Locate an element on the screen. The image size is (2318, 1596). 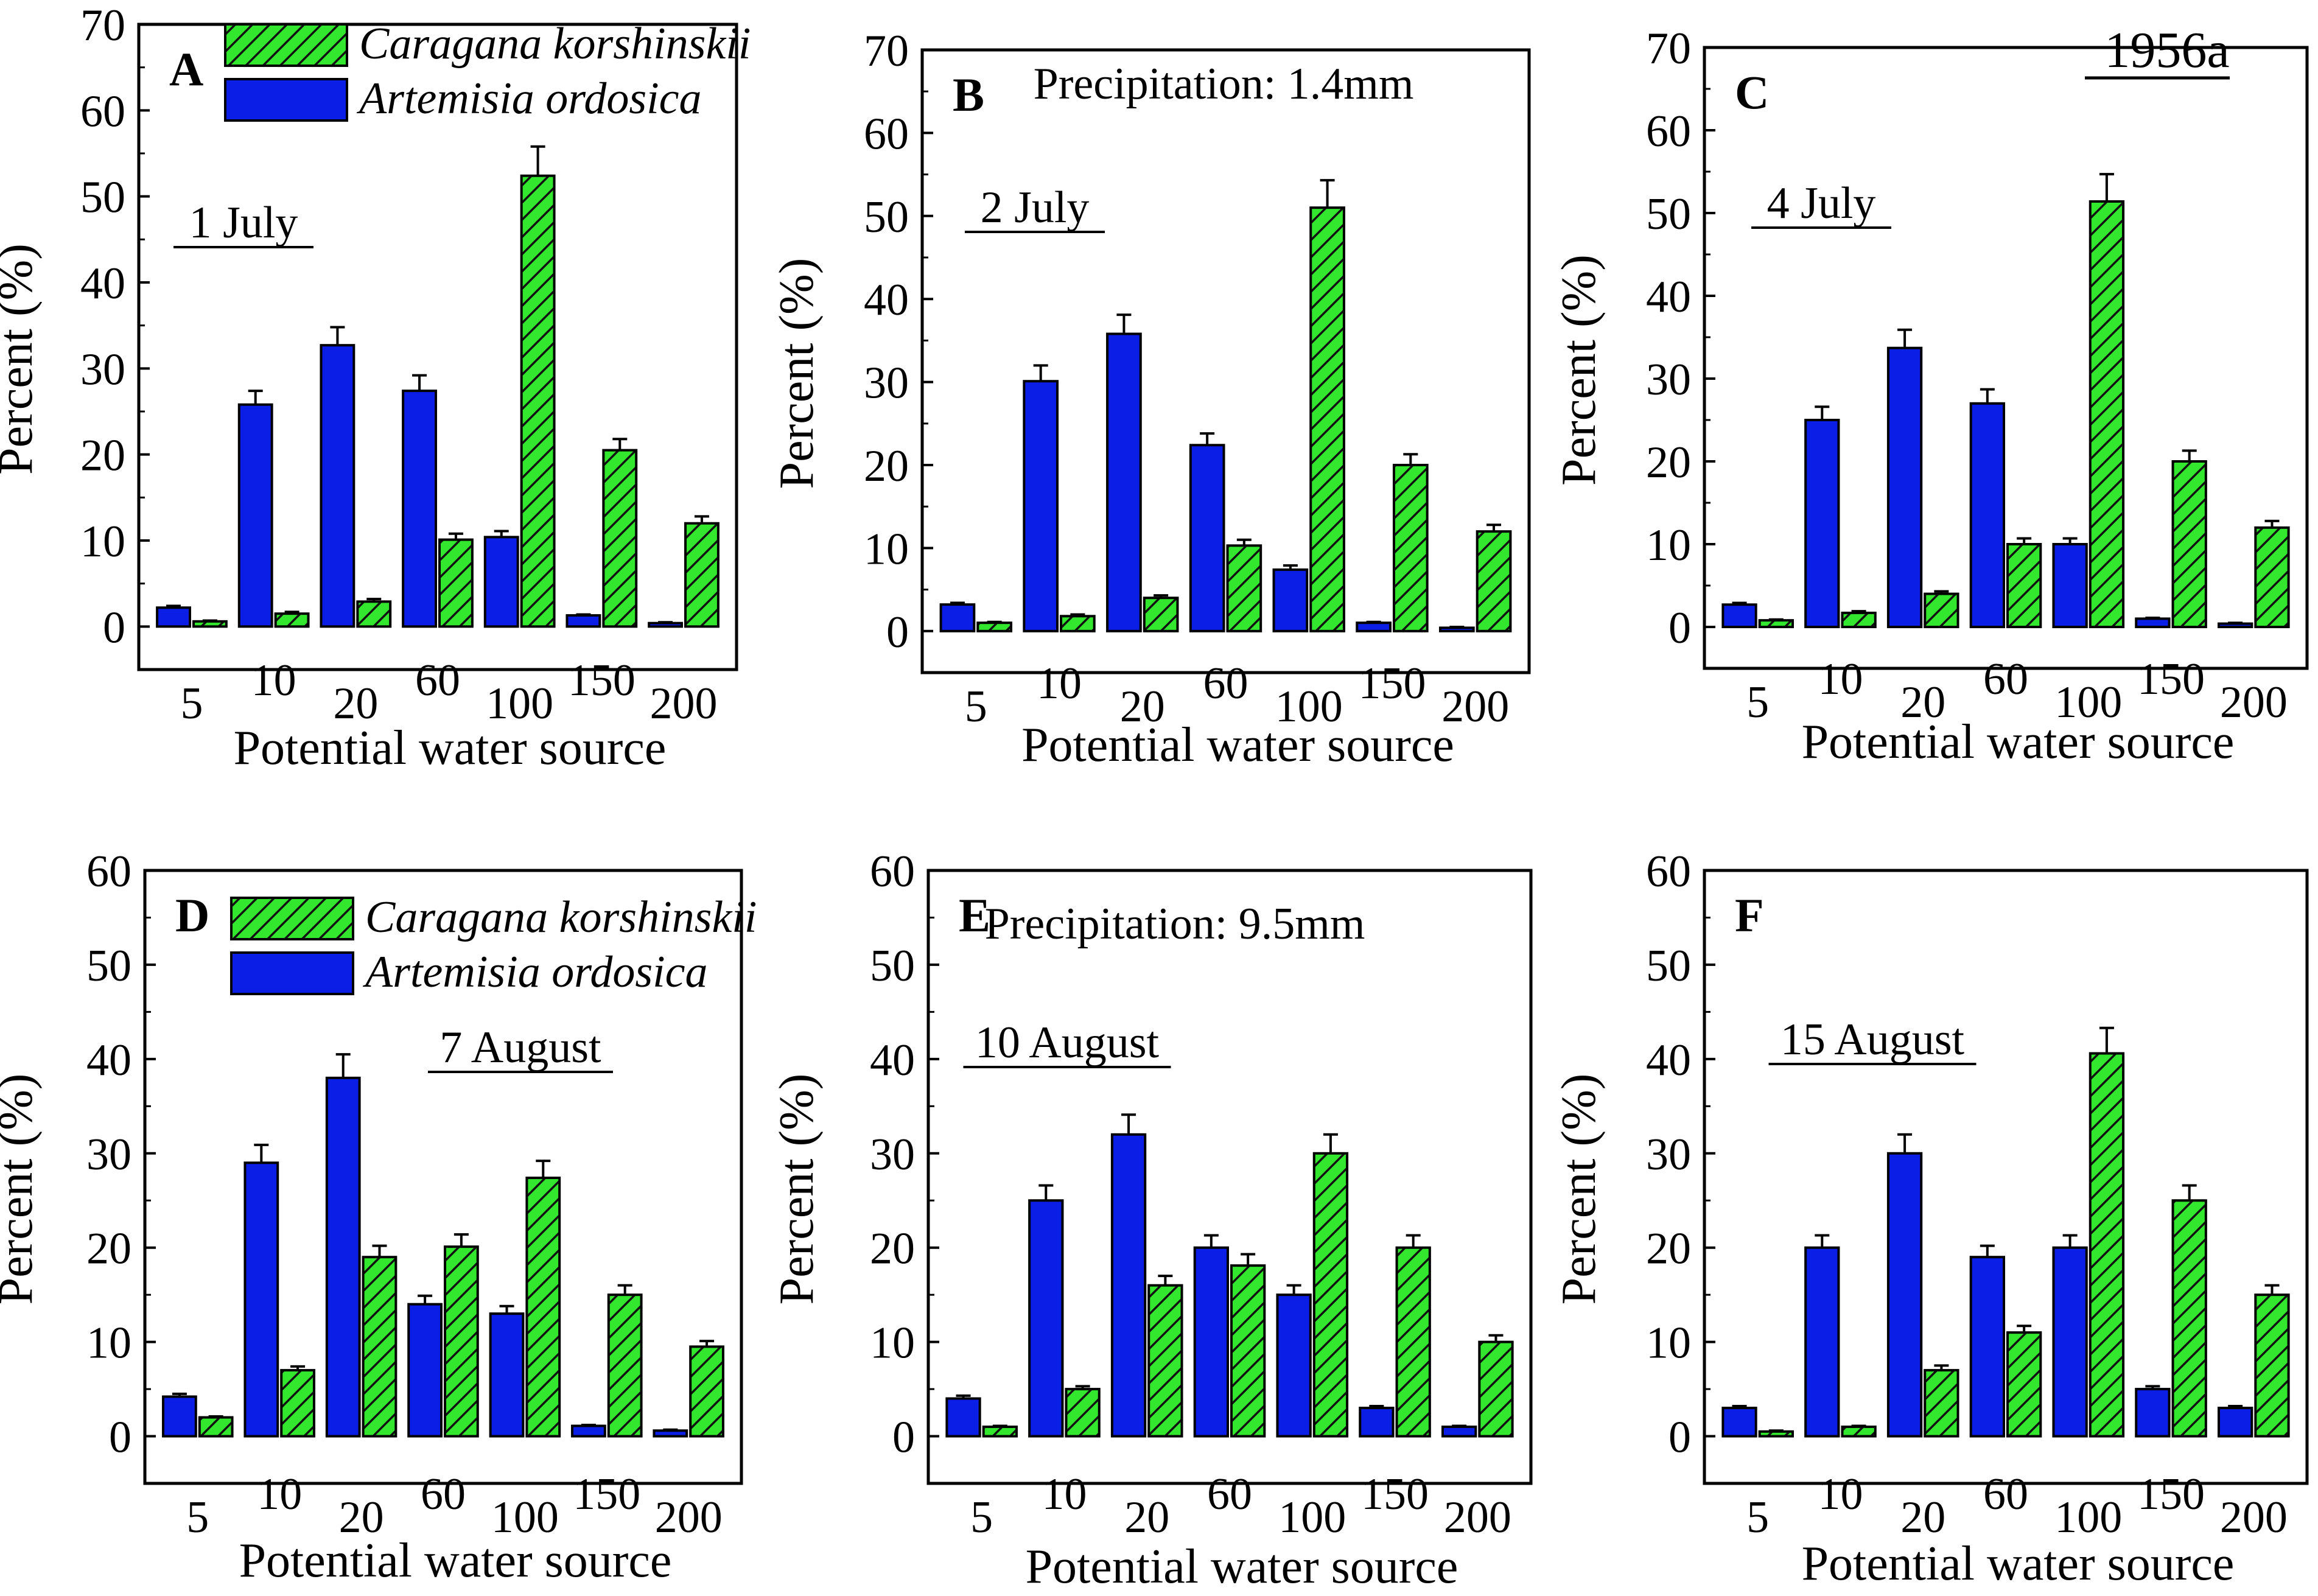
legend-swatch-artemisia is located at coordinates (286, 100).